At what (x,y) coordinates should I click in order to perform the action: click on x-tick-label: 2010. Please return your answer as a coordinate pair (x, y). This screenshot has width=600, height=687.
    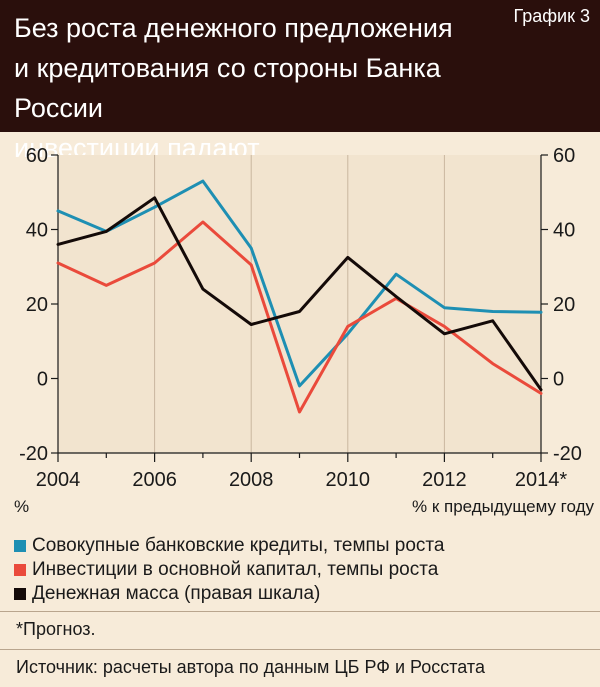
    Looking at the image, I should click on (348, 480).